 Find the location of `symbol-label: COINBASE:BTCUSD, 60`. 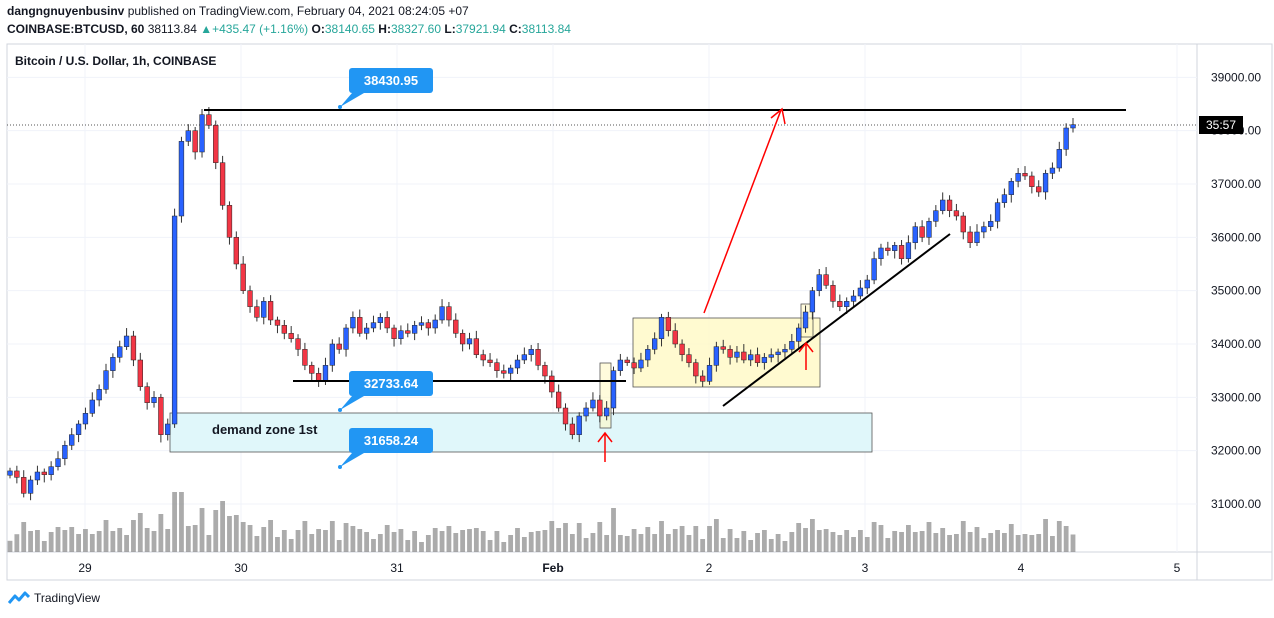

symbol-label: COINBASE:BTCUSD, 60 is located at coordinates (76, 29).